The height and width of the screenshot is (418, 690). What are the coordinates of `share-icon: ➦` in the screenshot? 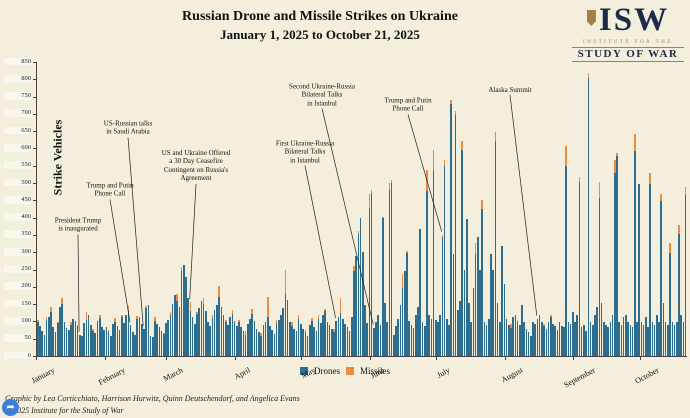 It's located at (10, 407).